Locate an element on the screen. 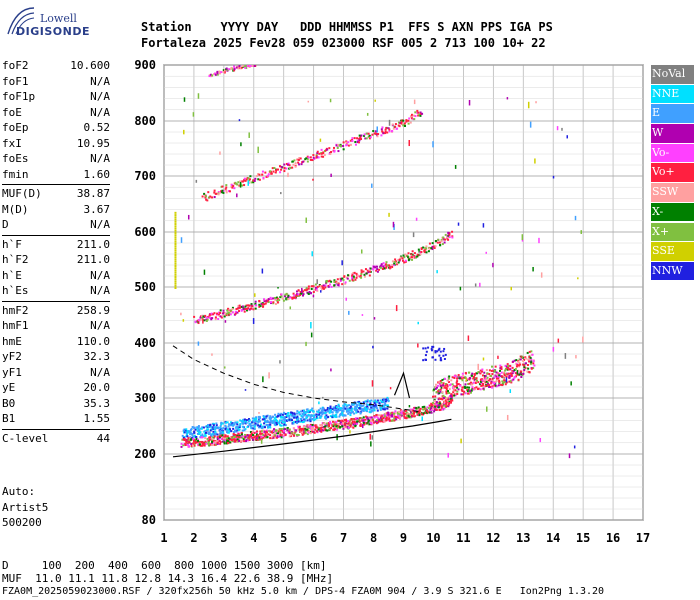  param-label: h`F is located at coordinates (12, 244).